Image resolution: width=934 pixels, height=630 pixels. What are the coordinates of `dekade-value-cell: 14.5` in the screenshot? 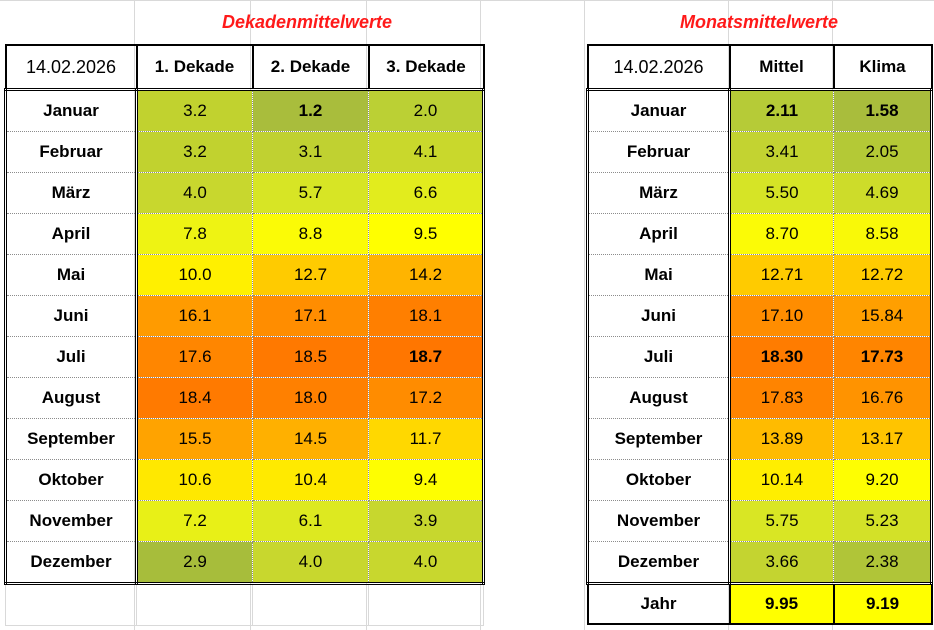 It's located at (310, 439).